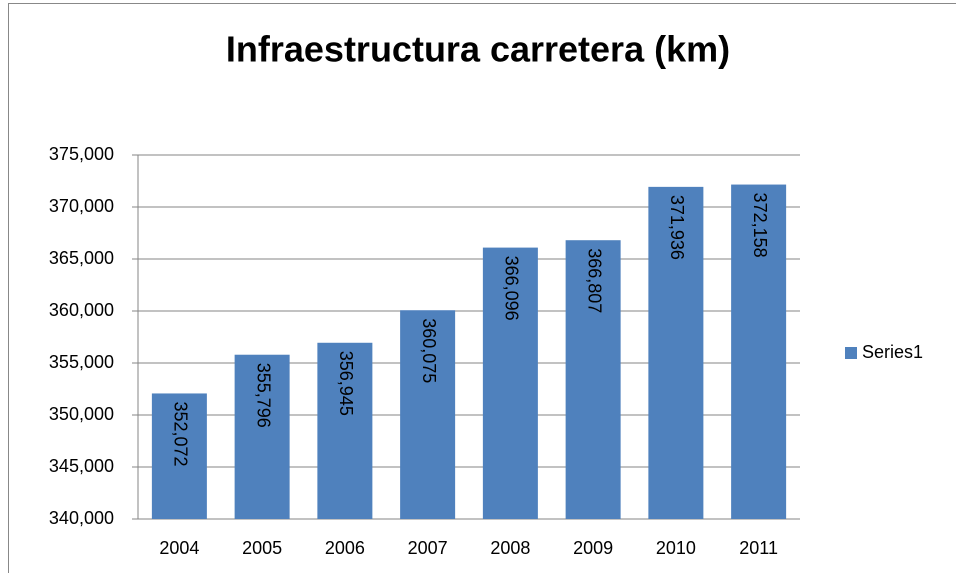 This screenshot has width=956, height=573. I want to click on data-label: 366,807, so click(594, 280).